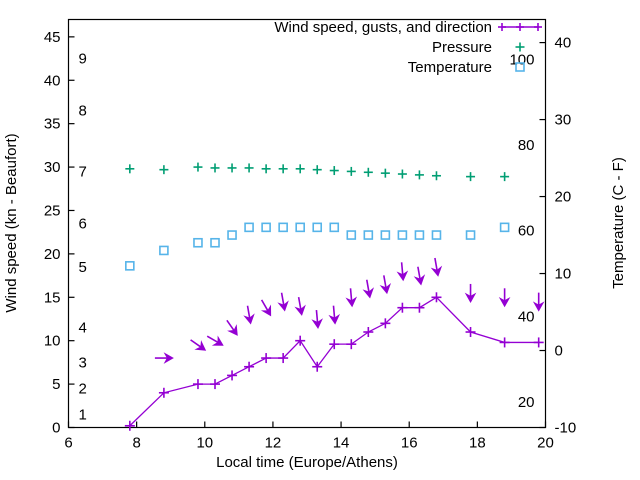 The image size is (640, 480). Describe the element at coordinates (83, 362) in the screenshot. I see `beaufort-label: 3` at that location.